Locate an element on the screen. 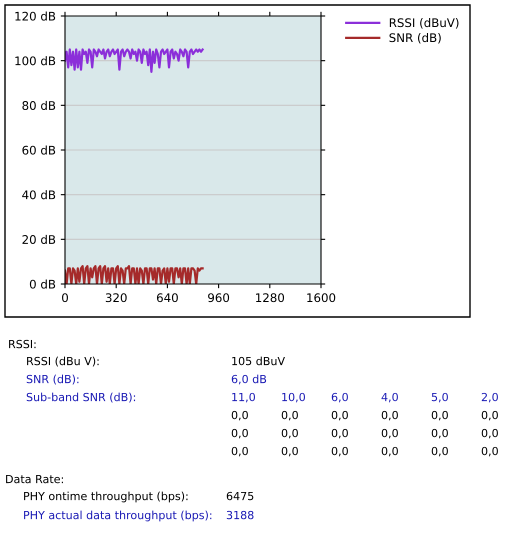 The image size is (527, 547). text: SNR (dB): is located at coordinates (52, 379).